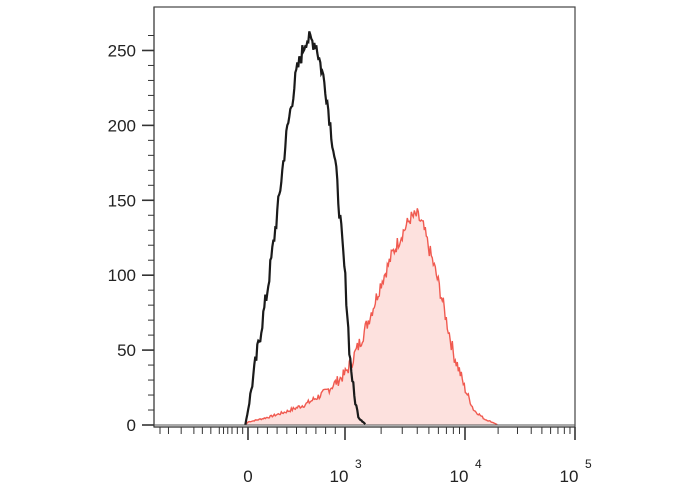  Describe the element at coordinates (478, 464) in the screenshot. I see `x-tick-exponent: 4` at that location.